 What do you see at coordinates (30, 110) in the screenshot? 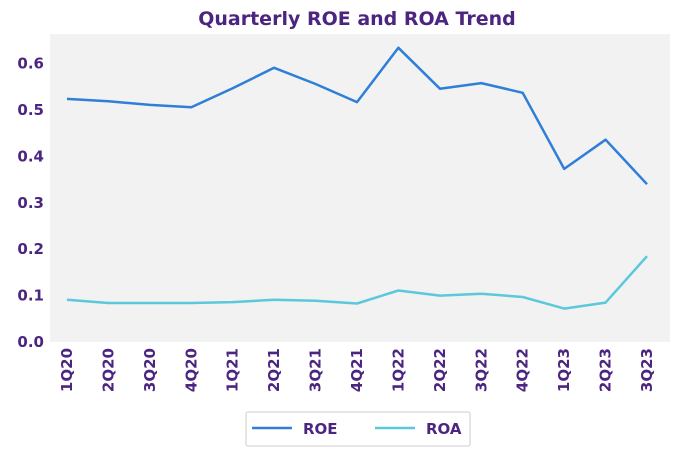
I see `y-tick-label: 0.5` at bounding box center [30, 110].